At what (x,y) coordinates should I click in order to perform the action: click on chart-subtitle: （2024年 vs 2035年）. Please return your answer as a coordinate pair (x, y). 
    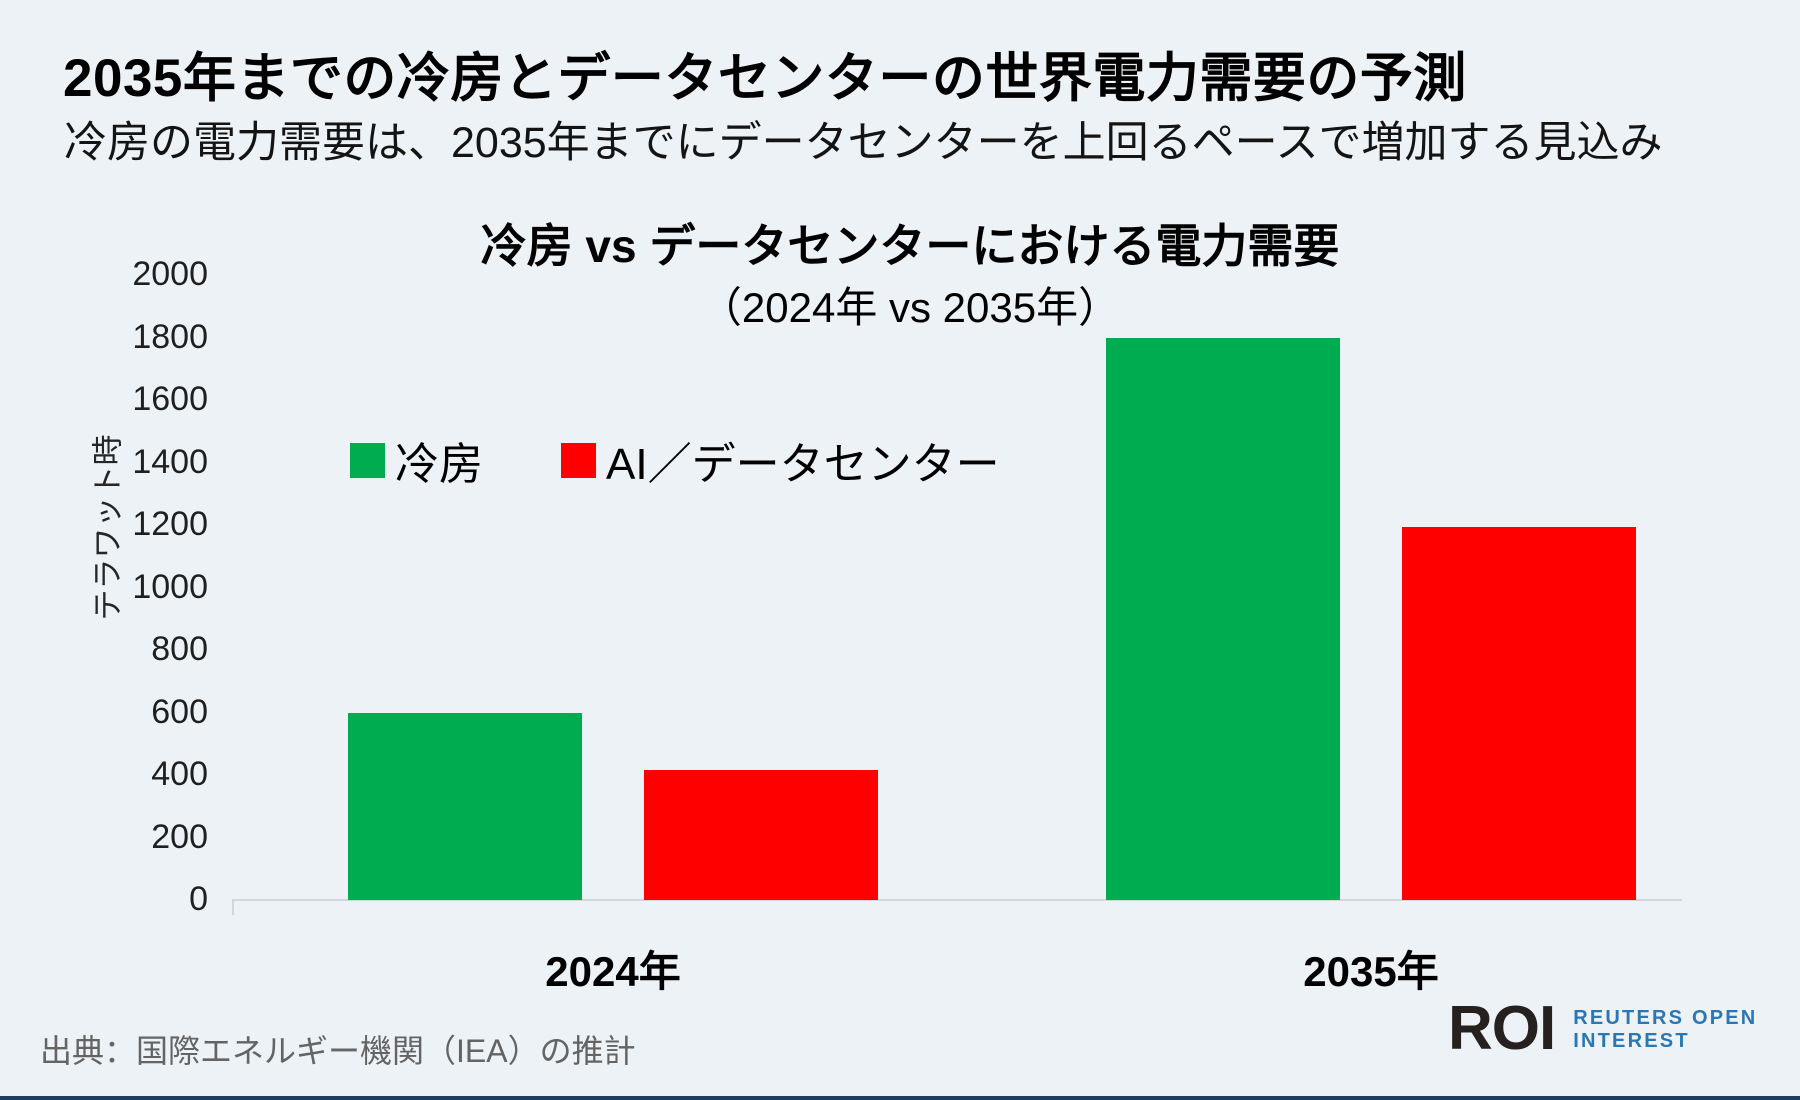
    Looking at the image, I should click on (910, 307).